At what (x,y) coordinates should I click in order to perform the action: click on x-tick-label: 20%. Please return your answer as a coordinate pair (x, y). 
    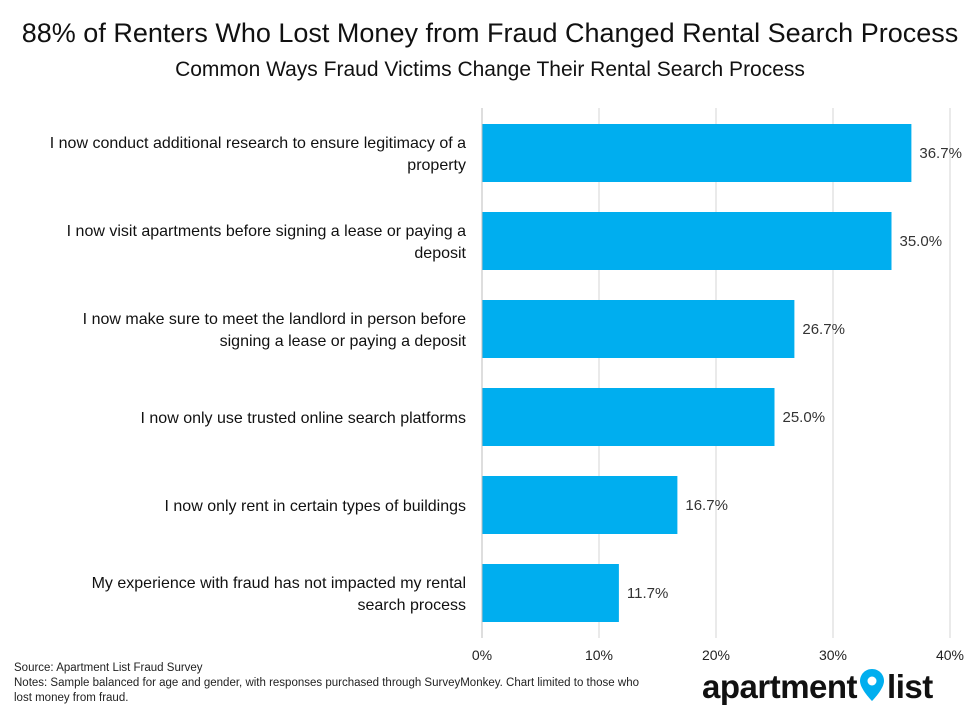
    Looking at the image, I should click on (716, 653).